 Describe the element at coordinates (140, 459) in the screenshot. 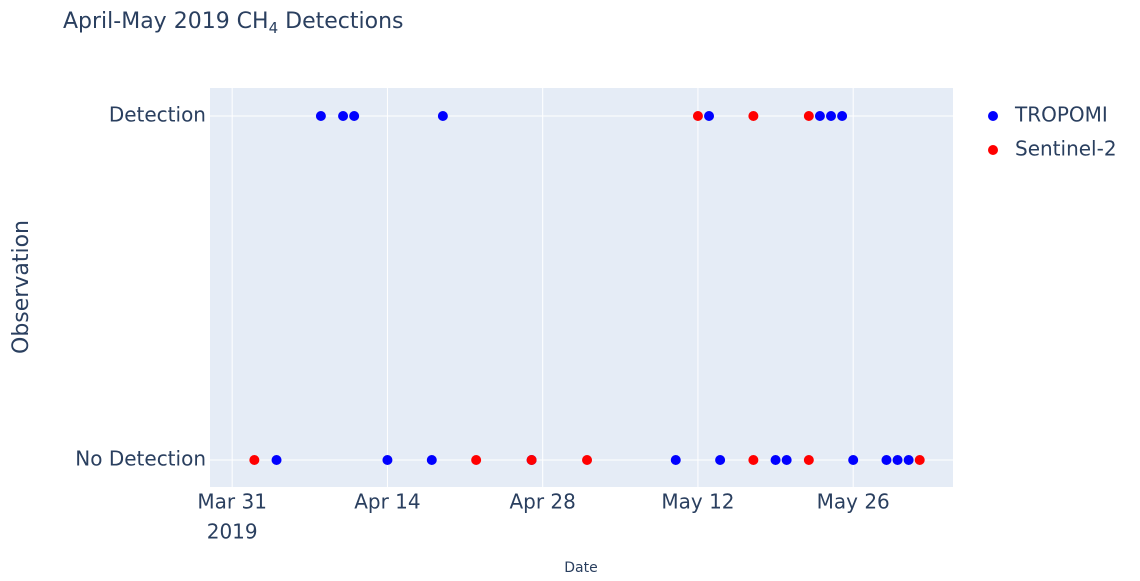

I see `y-tick-label: No Detection` at that location.